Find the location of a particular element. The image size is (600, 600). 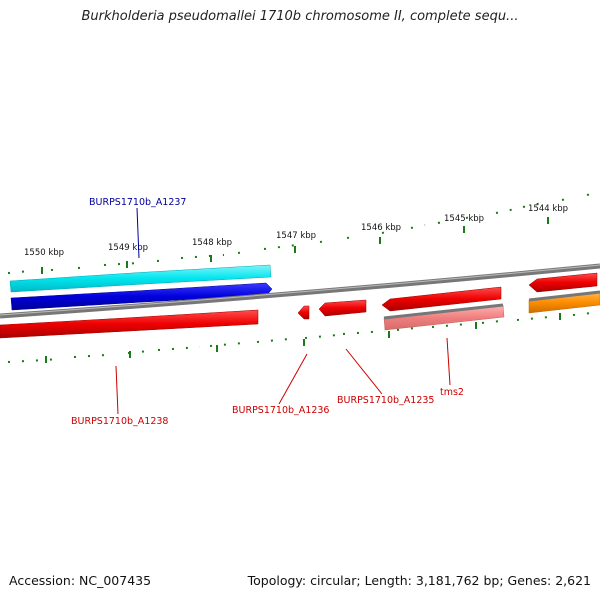

gene-burps1710b-a1235 is located at coordinates (342, 308).